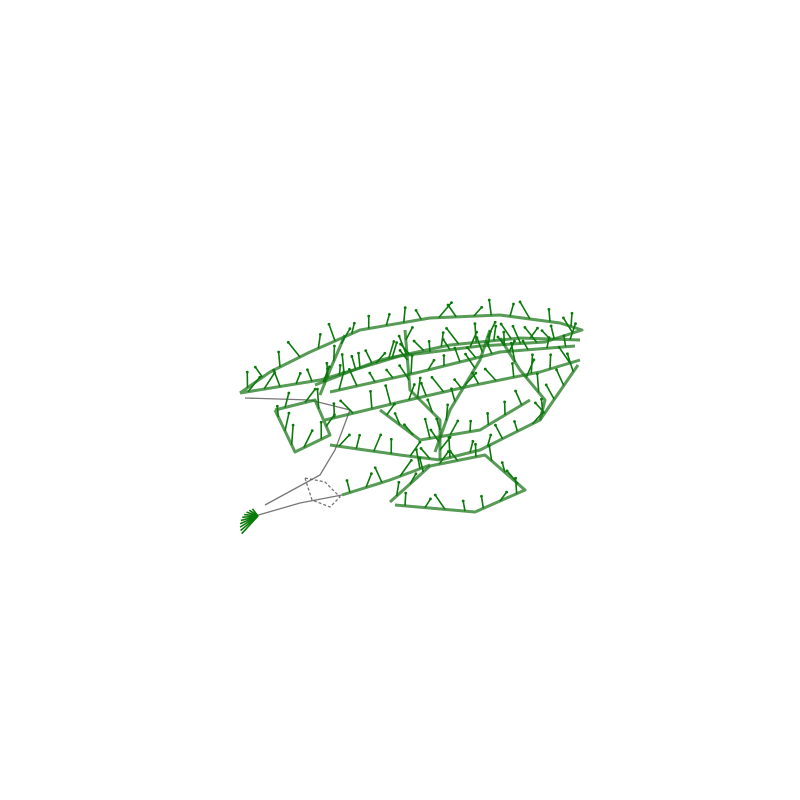 The height and width of the screenshot is (800, 800). I want to click on normals, so click(408, 416).